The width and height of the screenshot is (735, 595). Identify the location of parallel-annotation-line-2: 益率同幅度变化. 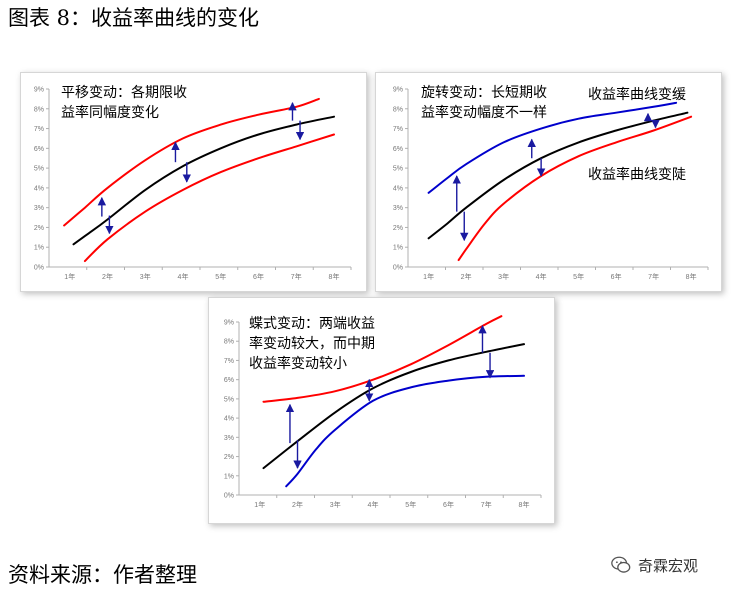
(110, 112).